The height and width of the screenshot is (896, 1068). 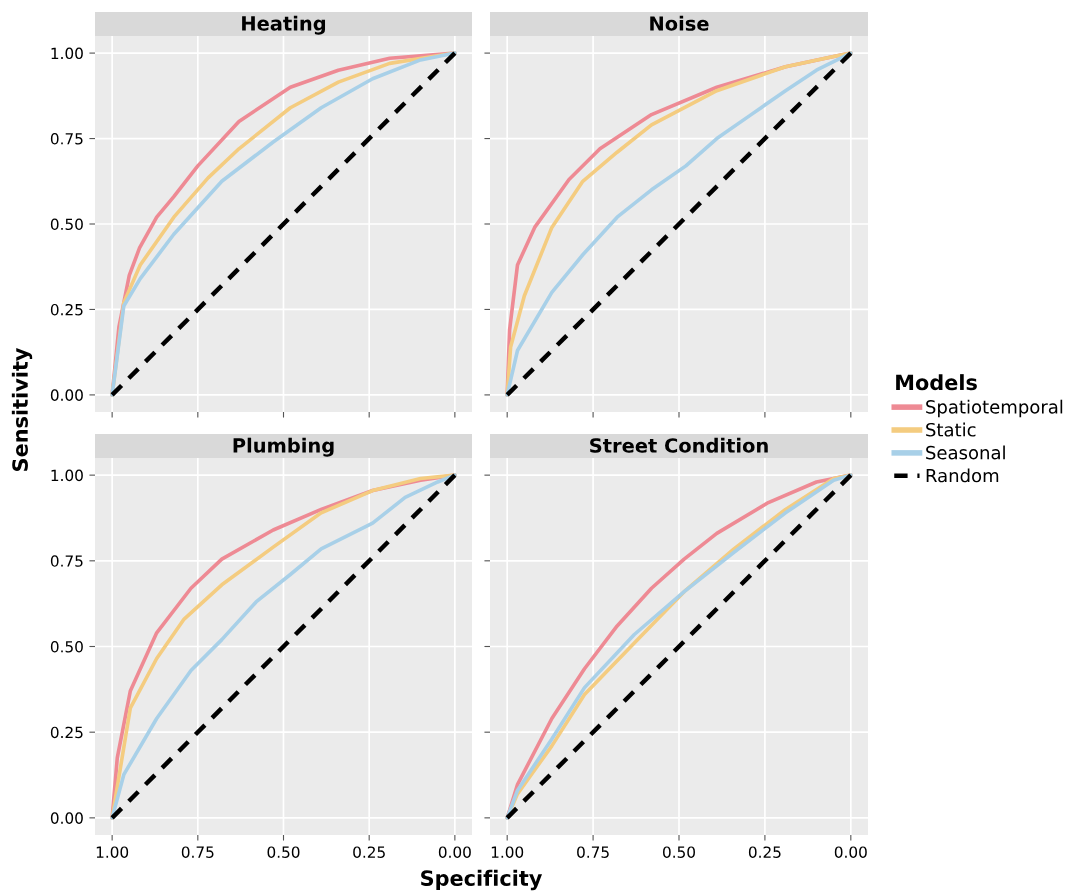 What do you see at coordinates (679, 445) in the screenshot?
I see `chart-title: Street Condition` at bounding box center [679, 445].